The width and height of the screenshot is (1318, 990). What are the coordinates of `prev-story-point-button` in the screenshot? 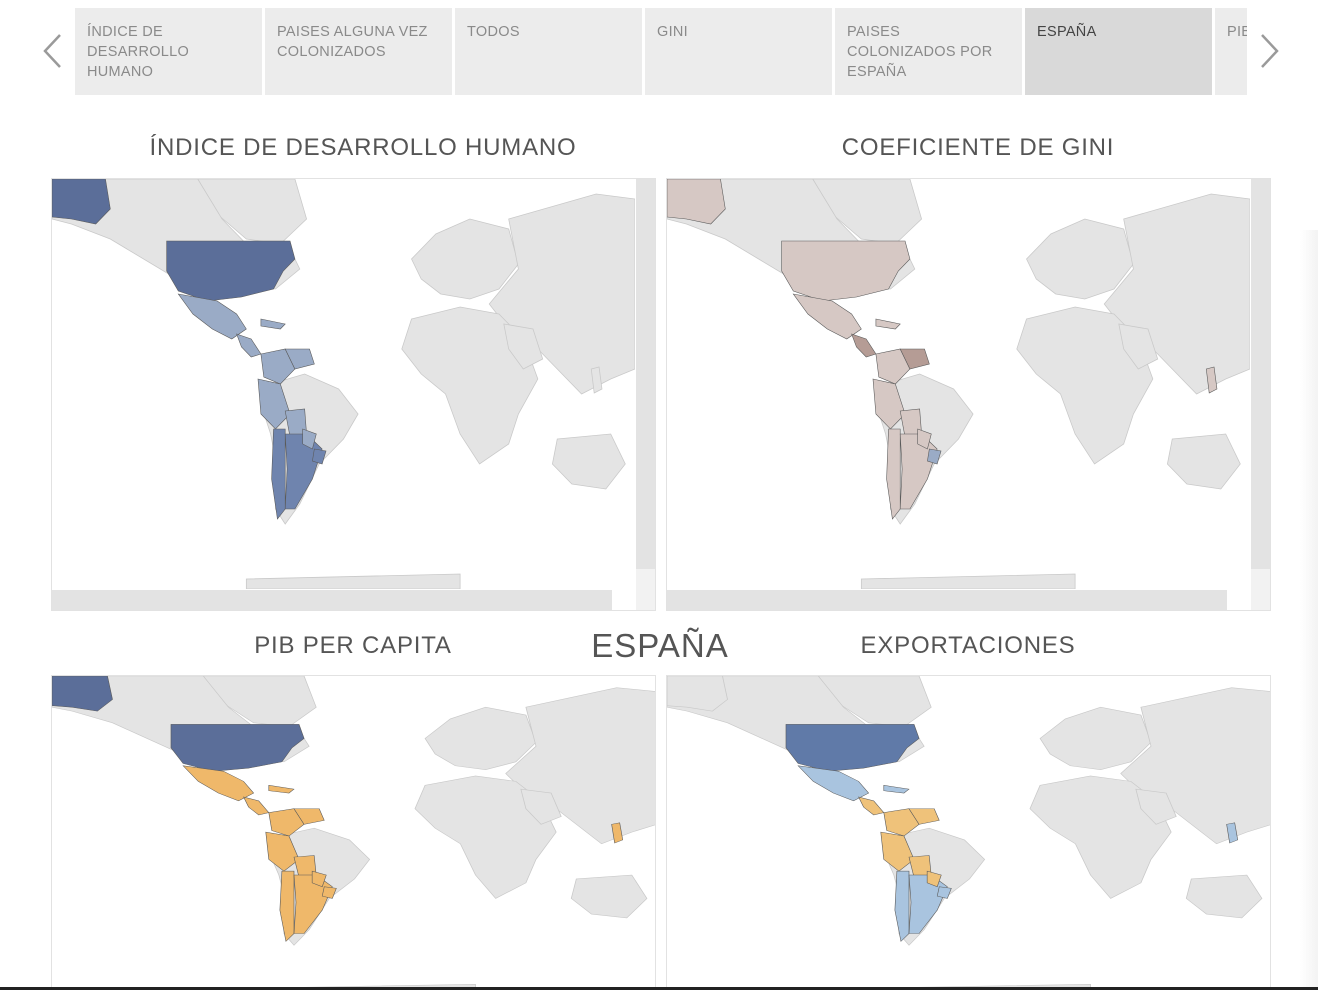 It's located at (53, 51).